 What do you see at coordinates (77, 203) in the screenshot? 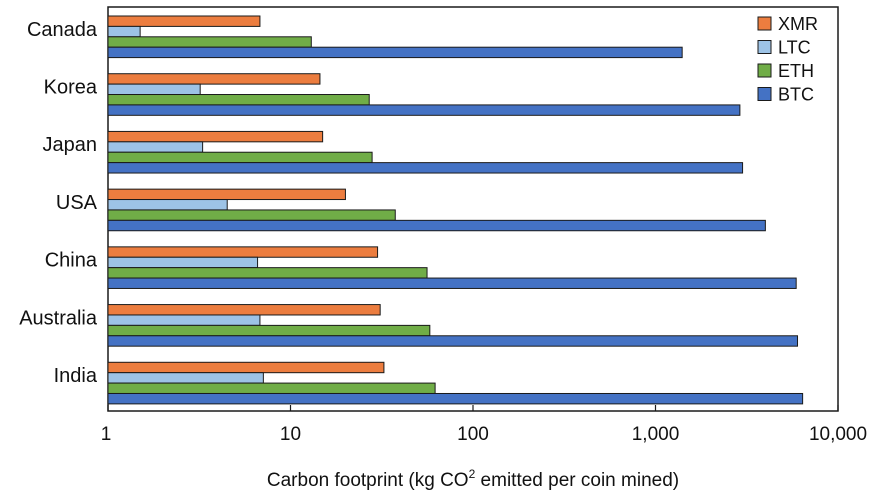
I see `category-label-usa: USA` at bounding box center [77, 203].